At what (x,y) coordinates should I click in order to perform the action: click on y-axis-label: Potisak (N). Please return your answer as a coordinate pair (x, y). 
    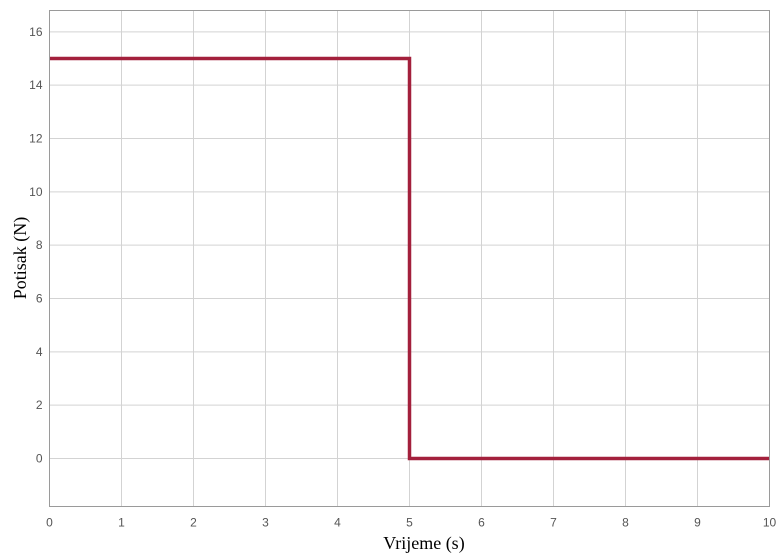
    Looking at the image, I should click on (20, 258).